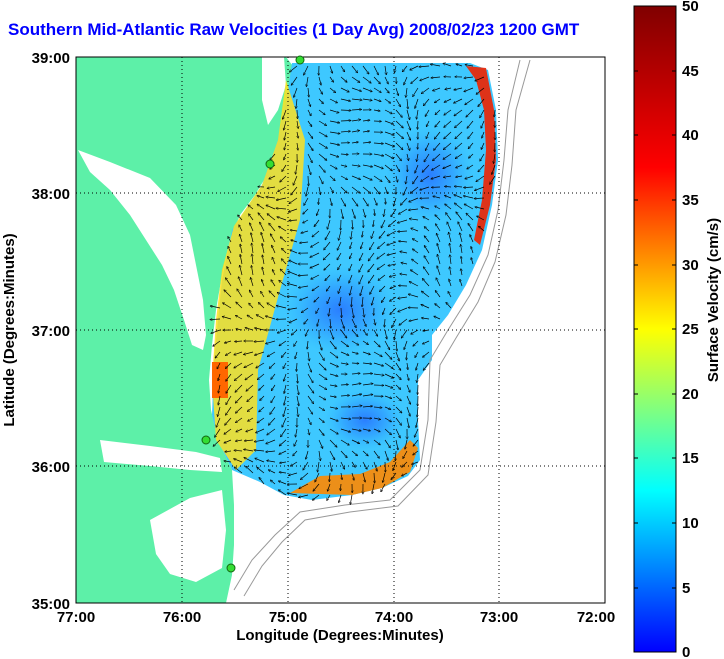  What do you see at coordinates (336, 617) in the screenshot?
I see `x-tick-labels: 77:00 76:00 75:00 74:00 73:00 72:00` at bounding box center [336, 617].